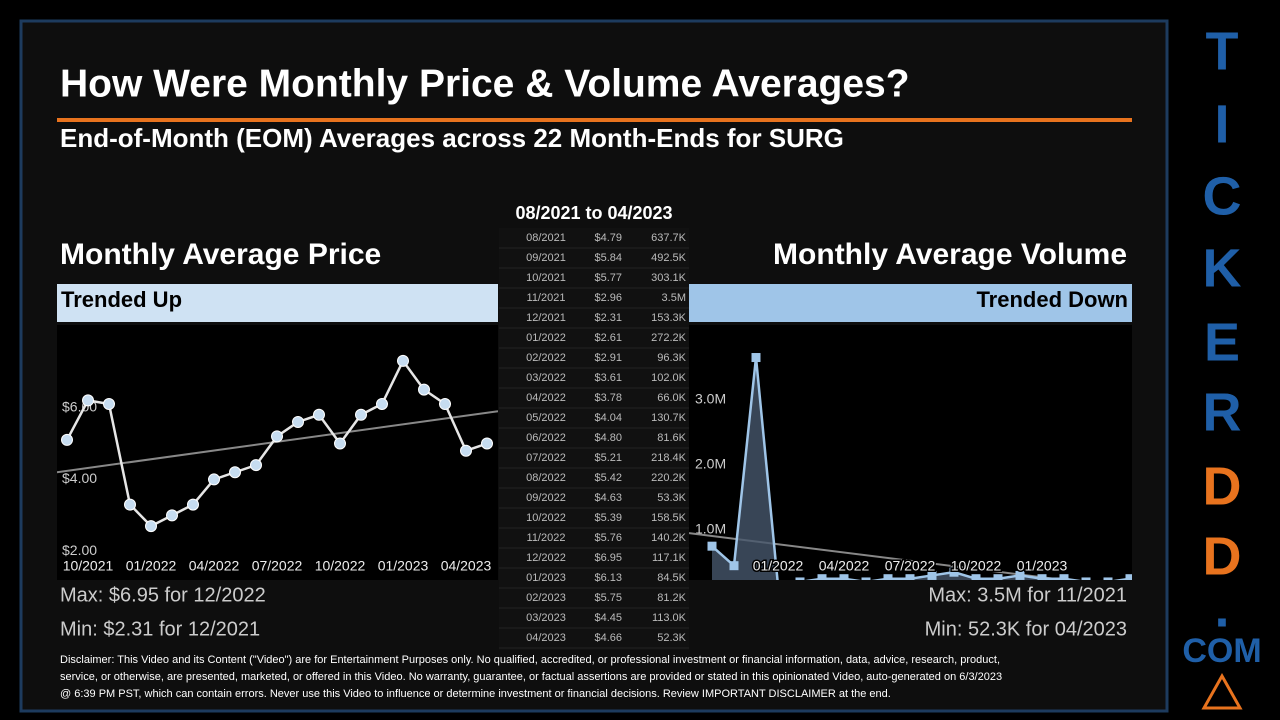 The image size is (1280, 720). Describe the element at coordinates (608, 438) in the screenshot. I see `table-cell: $4.80` at that location.